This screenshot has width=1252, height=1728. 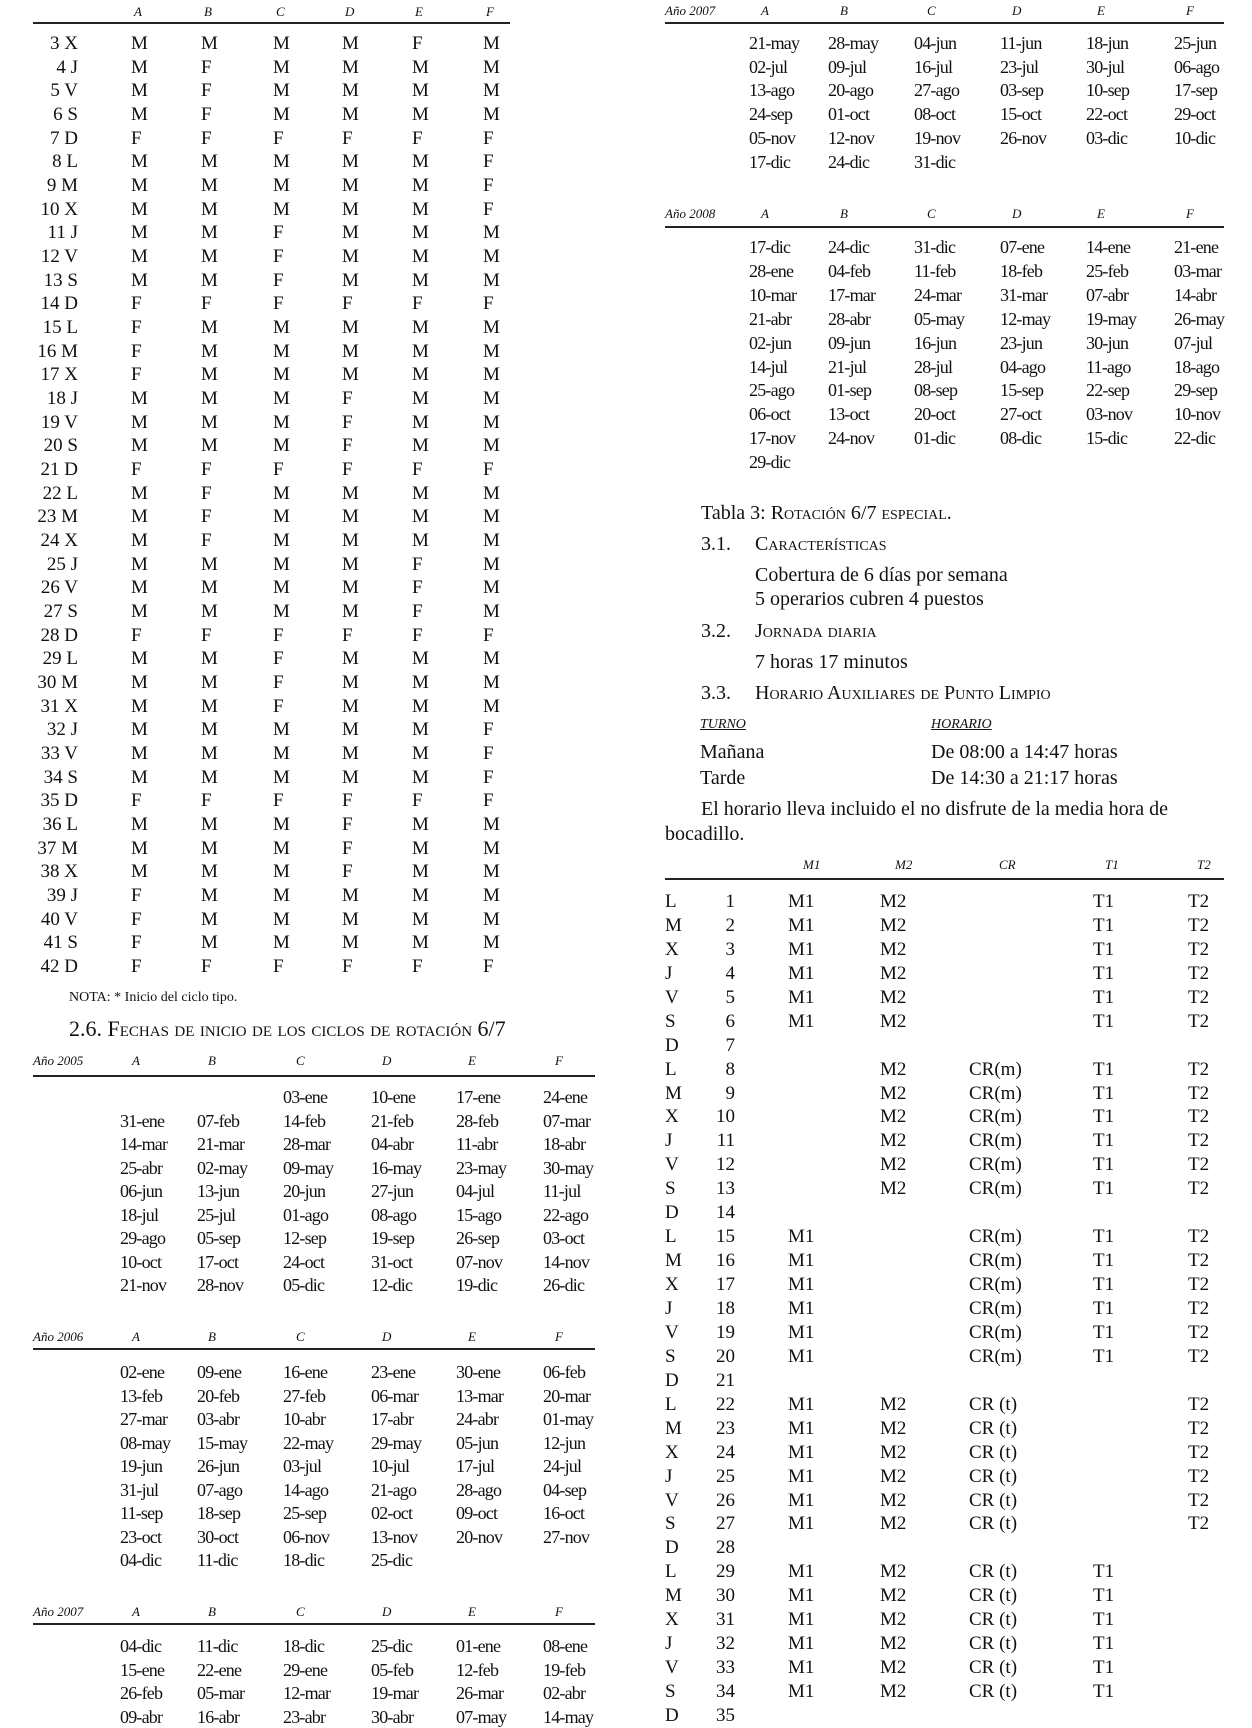 I want to click on weekday-letter: J, so click(x=669, y=973).